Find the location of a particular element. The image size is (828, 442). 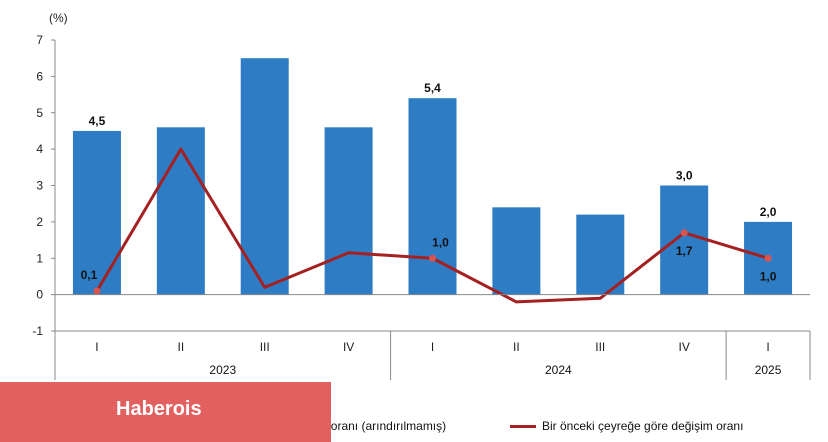

x-group-label: 2024 is located at coordinates (558, 370).